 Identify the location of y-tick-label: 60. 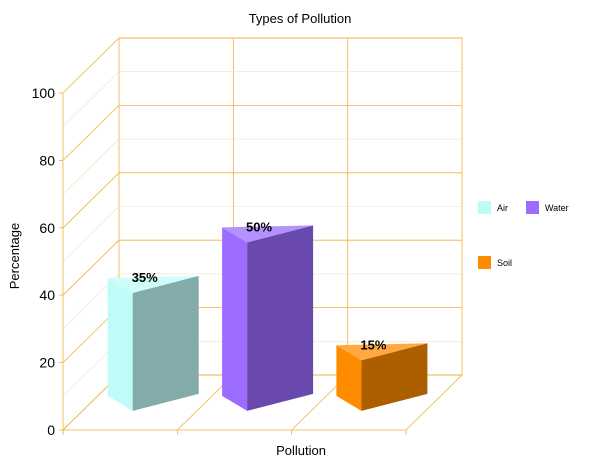
(47, 228).